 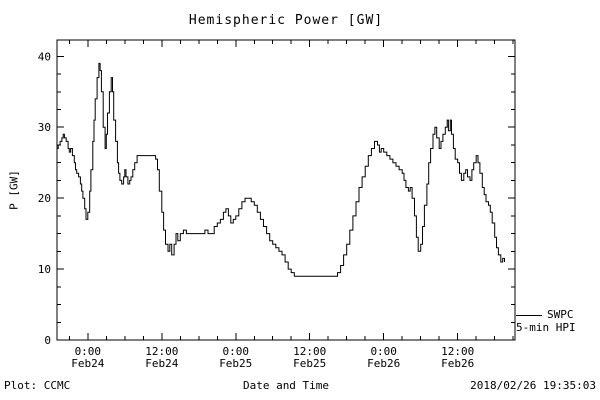 What do you see at coordinates (286, 20) in the screenshot?
I see `chart-title: Hemispheric Power [GW]` at bounding box center [286, 20].